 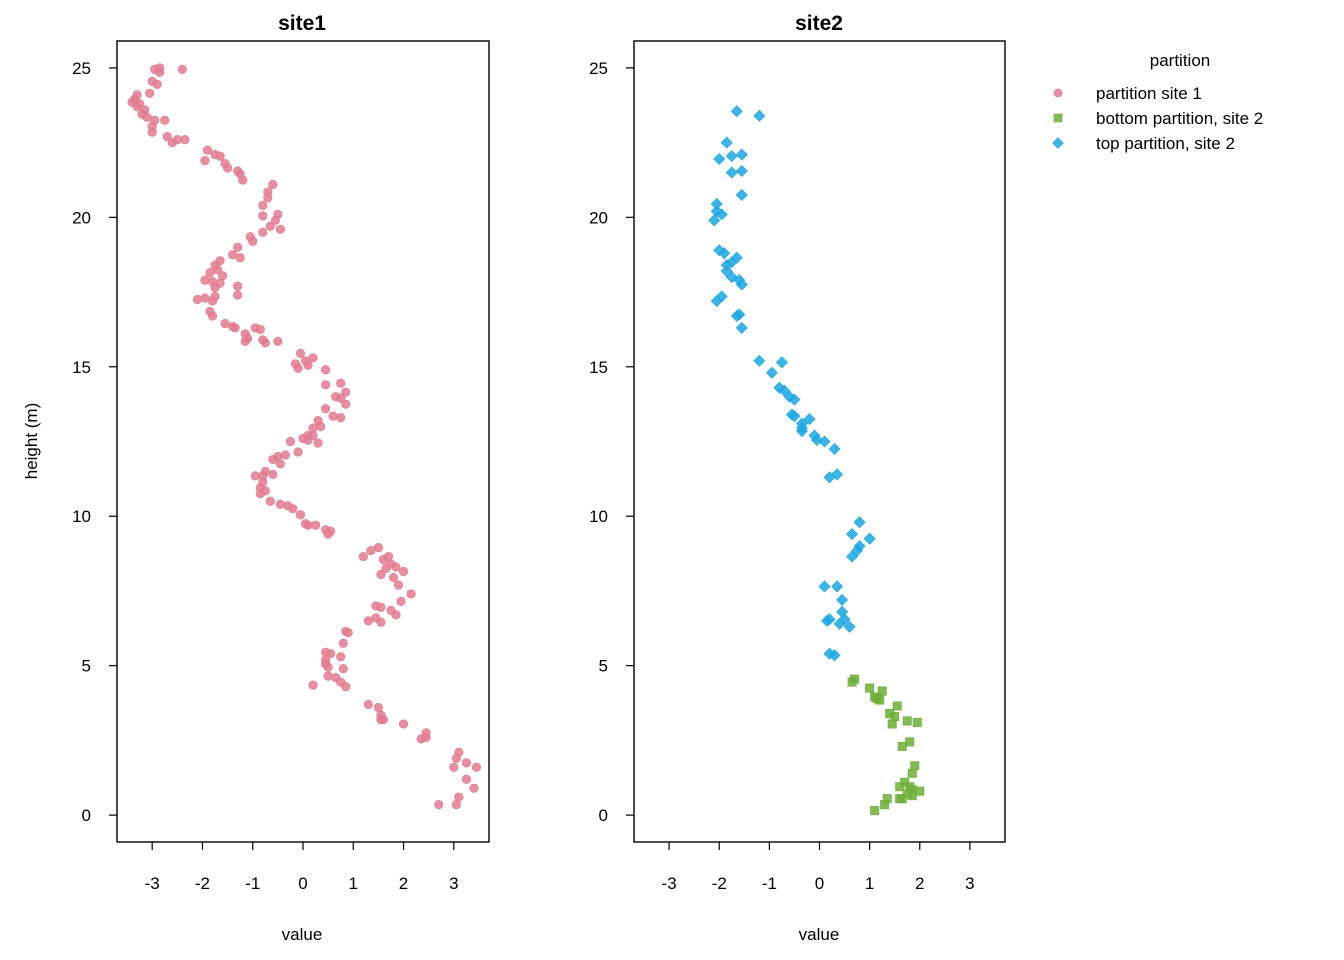 What do you see at coordinates (152, 883) in the screenshot?
I see `x-tick-label: -3` at bounding box center [152, 883].